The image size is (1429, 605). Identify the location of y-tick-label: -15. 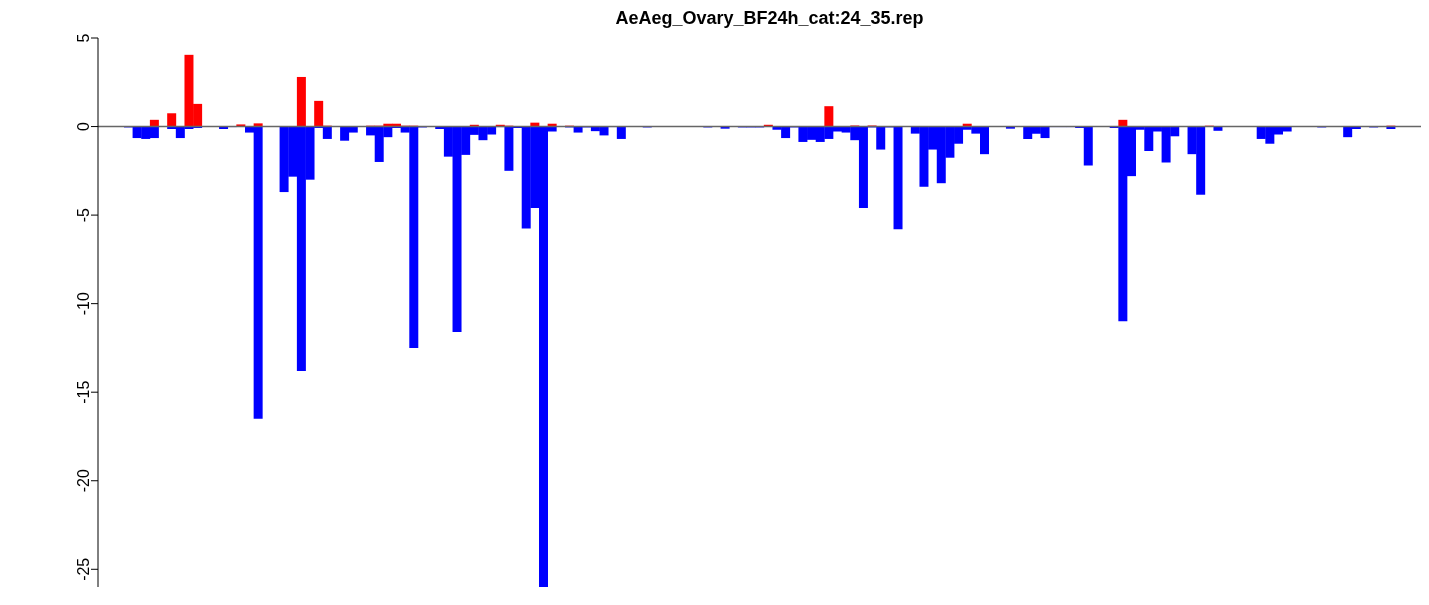
(83, 392).